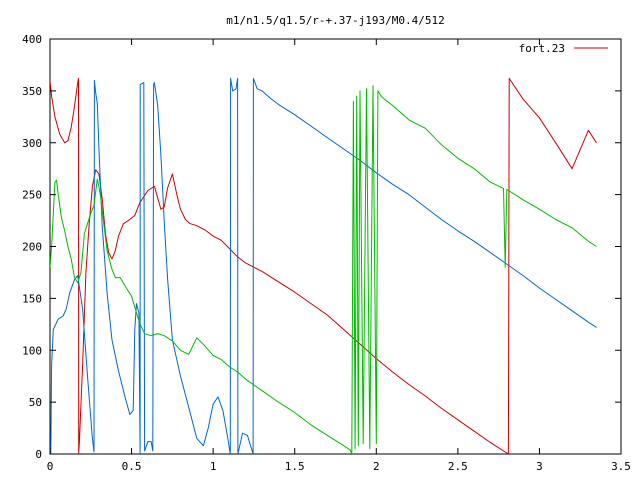  I want to click on y-tick-label: 350, so click(32, 91).